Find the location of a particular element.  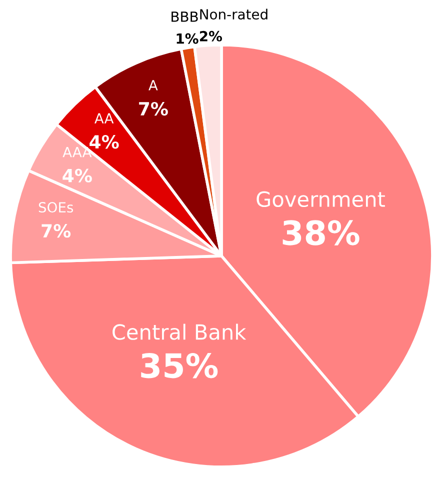

slice-label: A is located at coordinates (153, 85).